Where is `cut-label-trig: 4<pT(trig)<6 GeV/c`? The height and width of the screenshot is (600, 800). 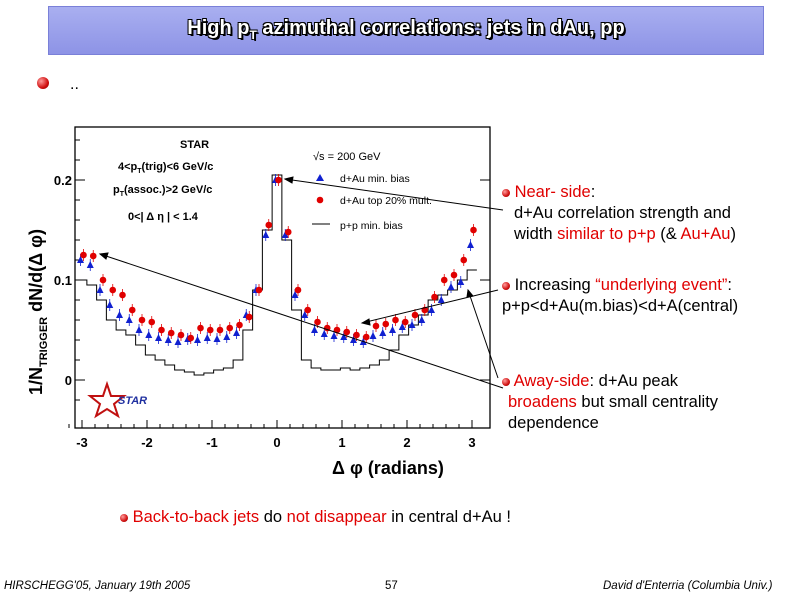
cut-label-trig: 4<pT(trig)<6 GeV/c is located at coordinates (165, 168).